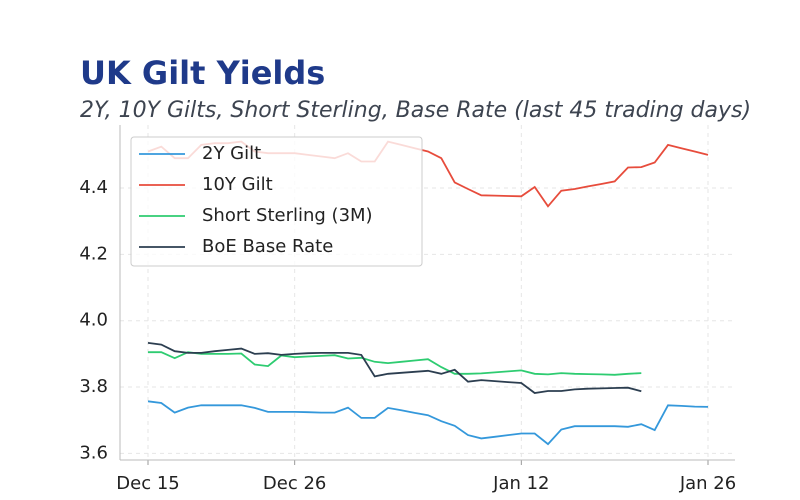  Describe the element at coordinates (93, 253) in the screenshot. I see `y-tick-label: 4.2` at that location.